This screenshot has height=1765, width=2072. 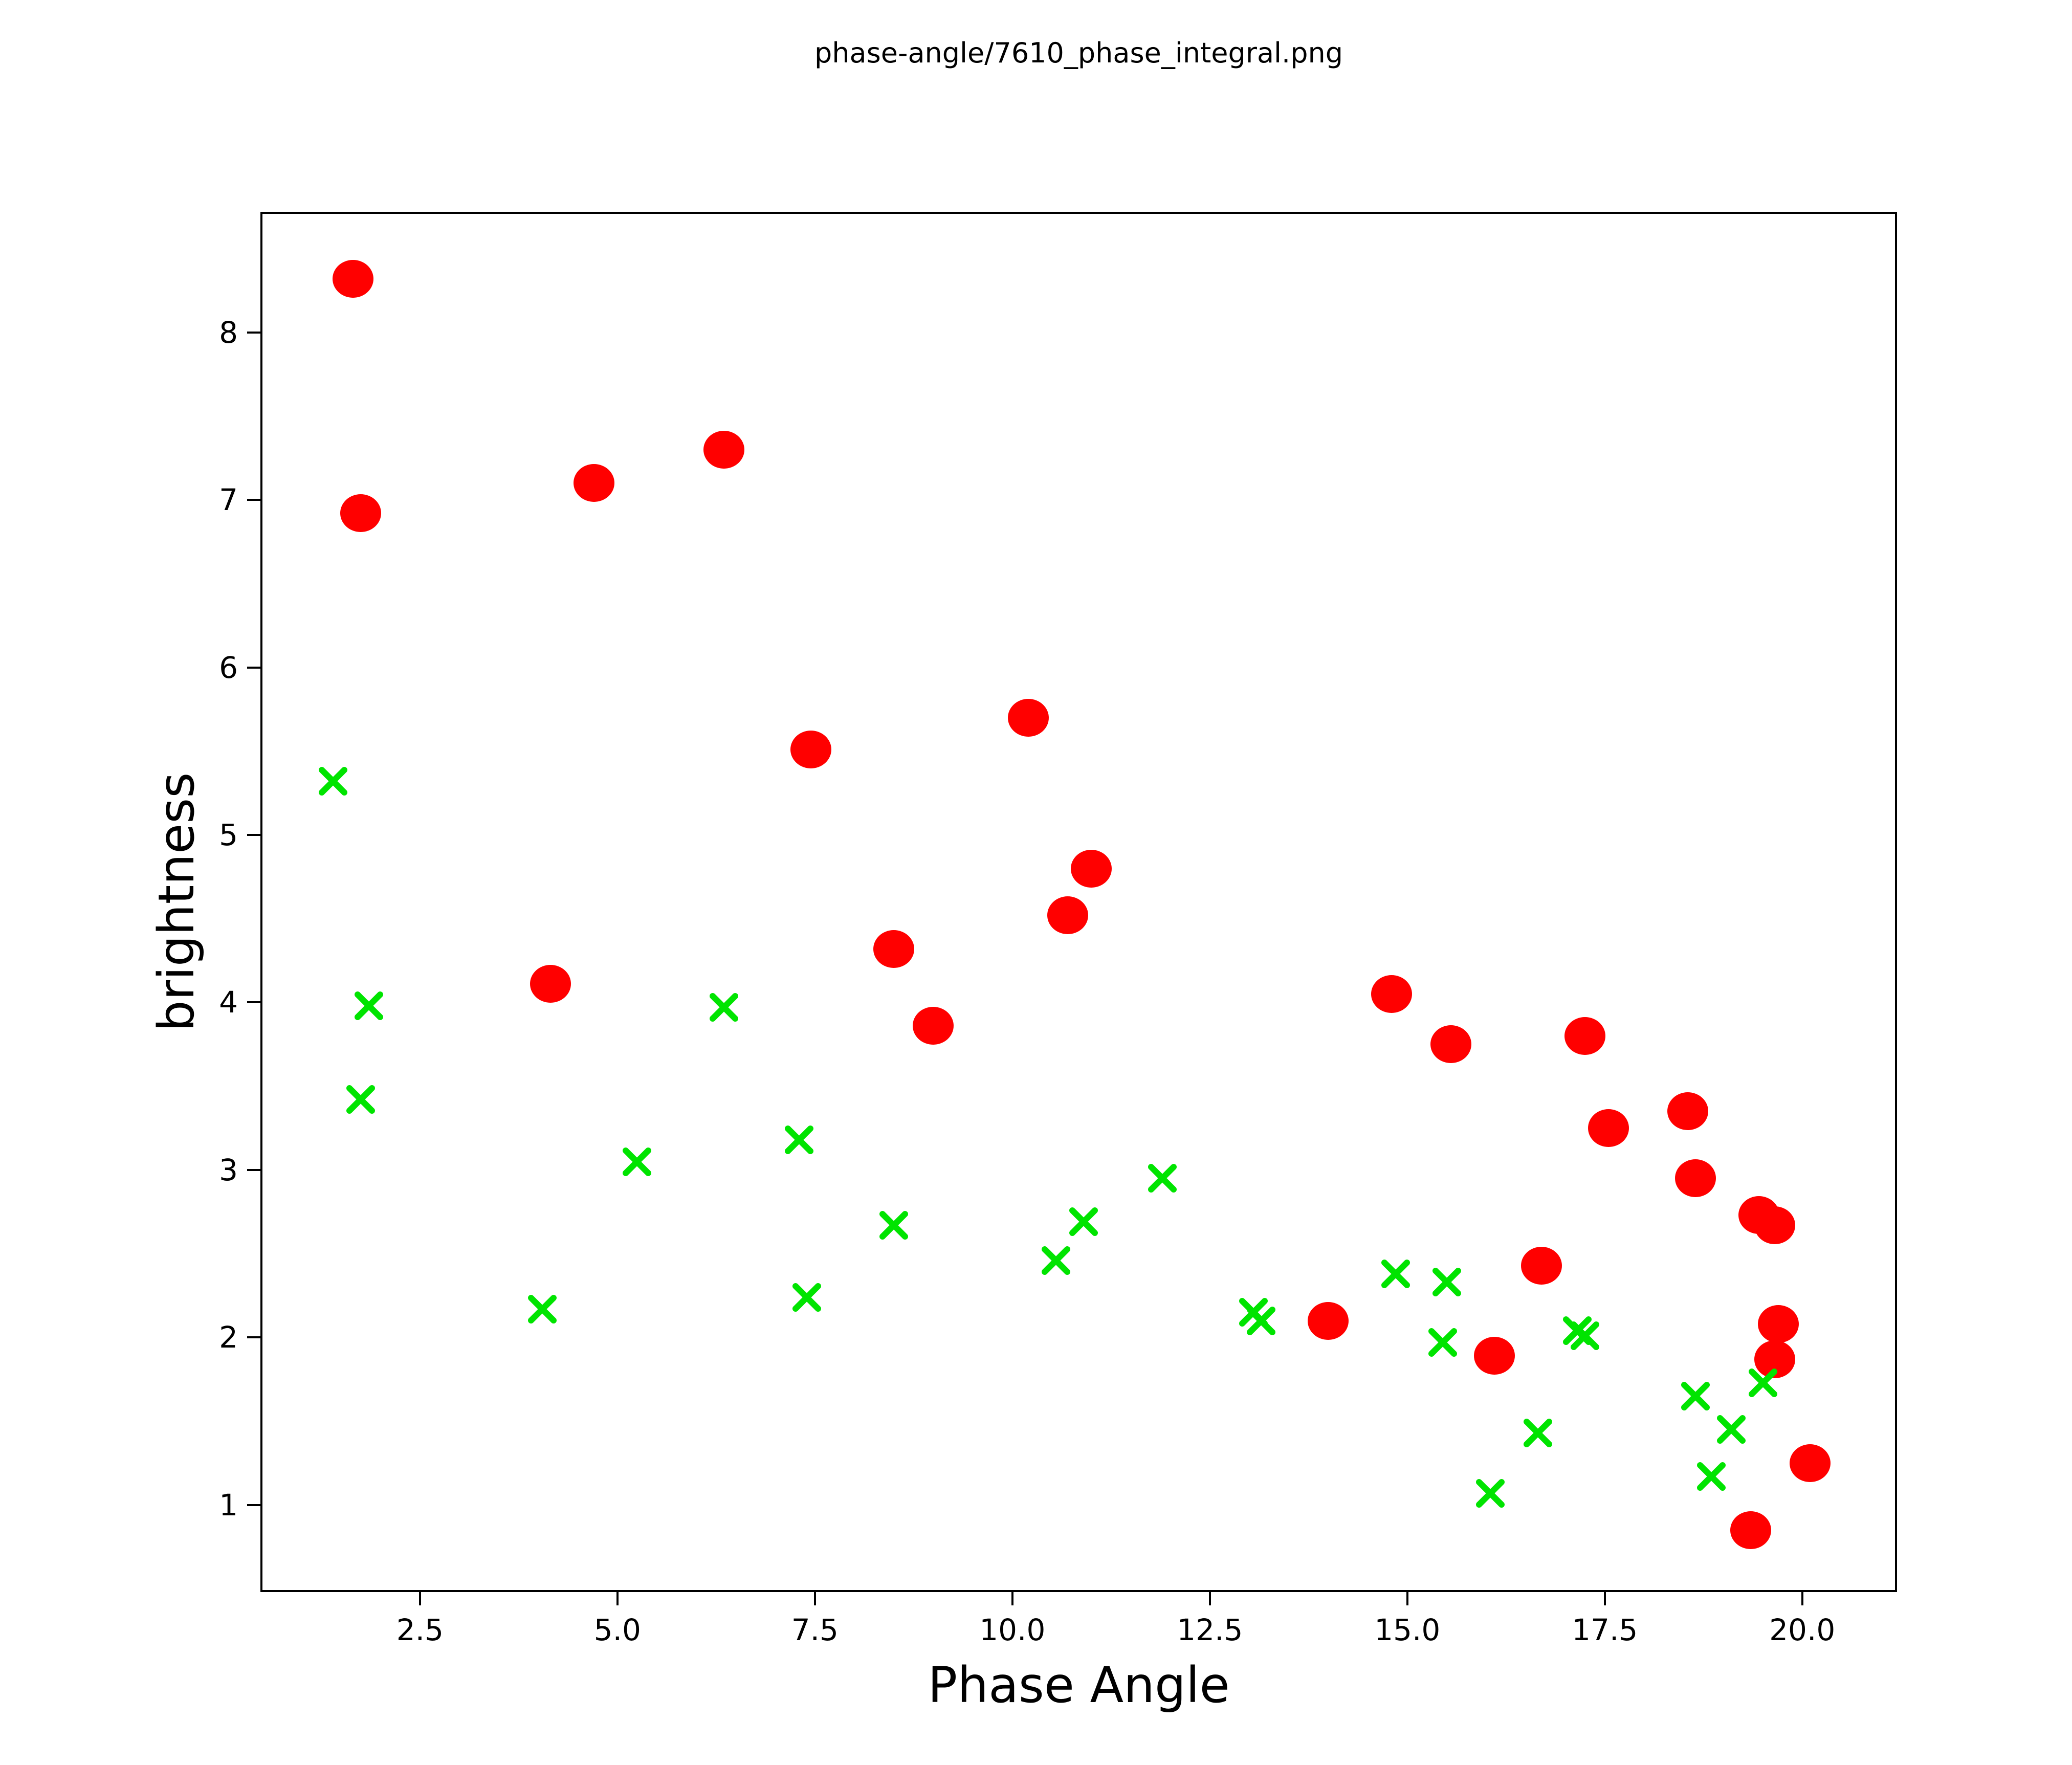 What do you see at coordinates (420, 1630) in the screenshot?
I see `x-tick-label: 2.5` at bounding box center [420, 1630].